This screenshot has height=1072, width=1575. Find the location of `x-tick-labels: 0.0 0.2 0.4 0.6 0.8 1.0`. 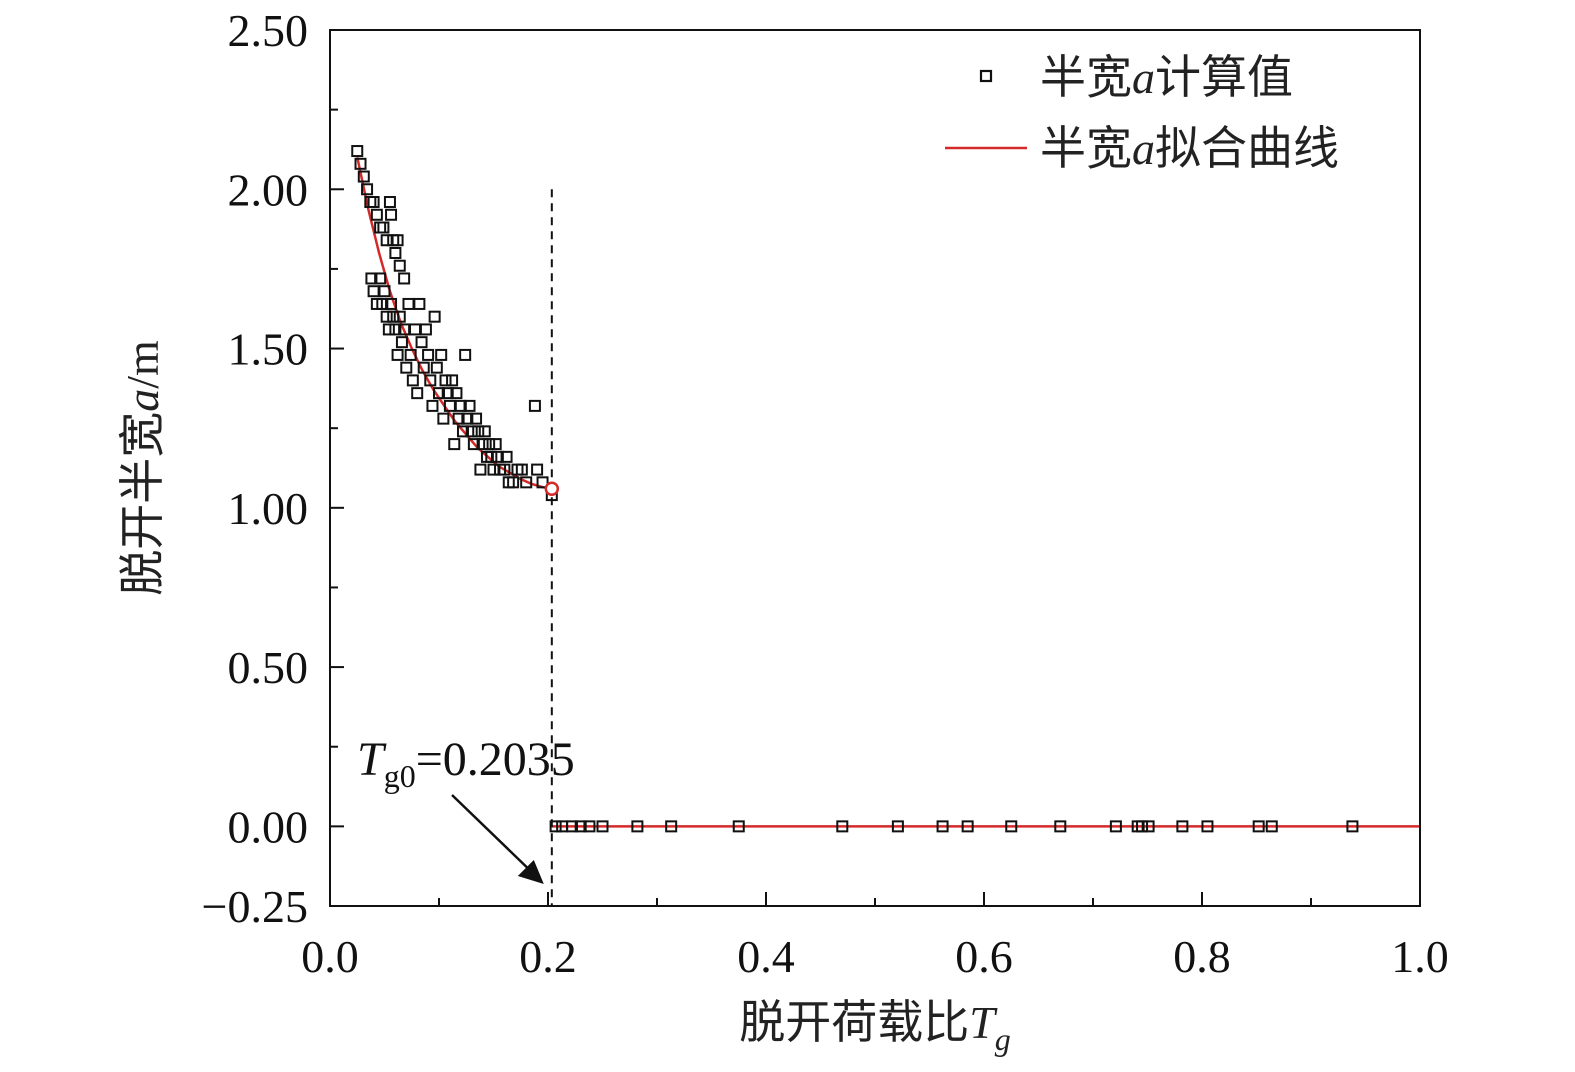

x-tick-labels: 0.0 0.2 0.4 0.6 0.8 1.0 is located at coordinates (875, 956).